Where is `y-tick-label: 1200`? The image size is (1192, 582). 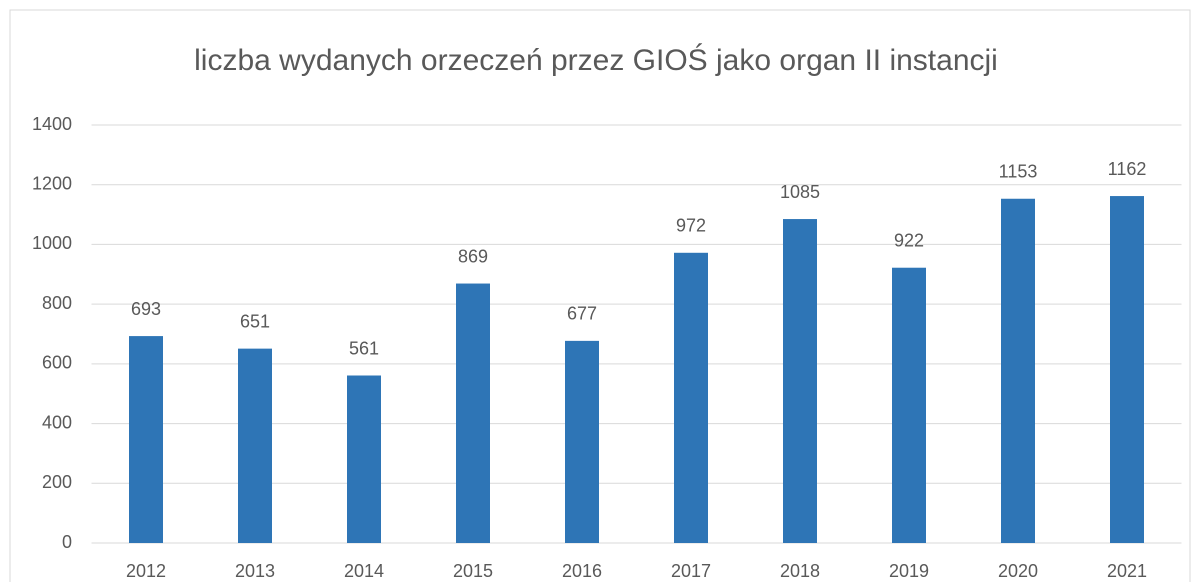 y-tick-label: 1200 is located at coordinates (52, 183).